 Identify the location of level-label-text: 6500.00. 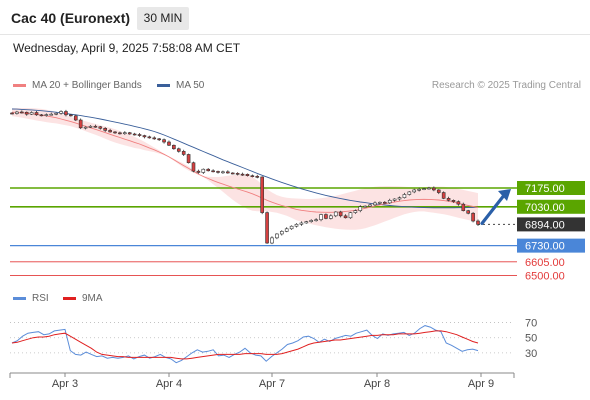
(545, 276).